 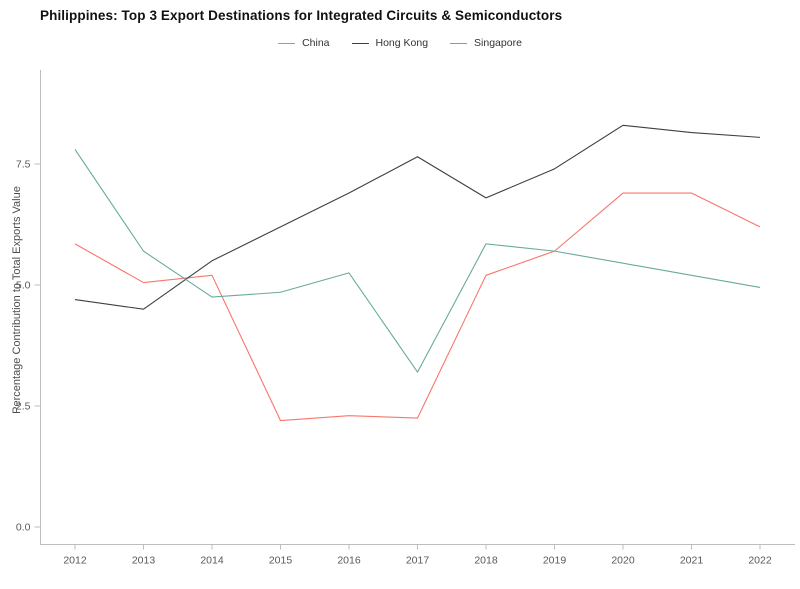 What do you see at coordinates (555, 561) in the screenshot?
I see `x-tick-label: 2019` at bounding box center [555, 561].